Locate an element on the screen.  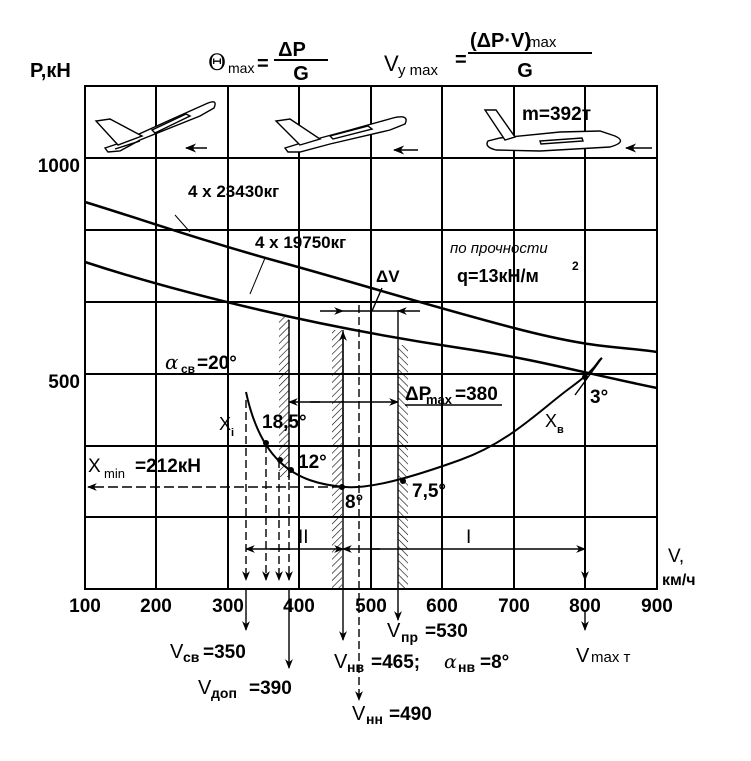
svg-text: i is located at coordinates (232, 433).